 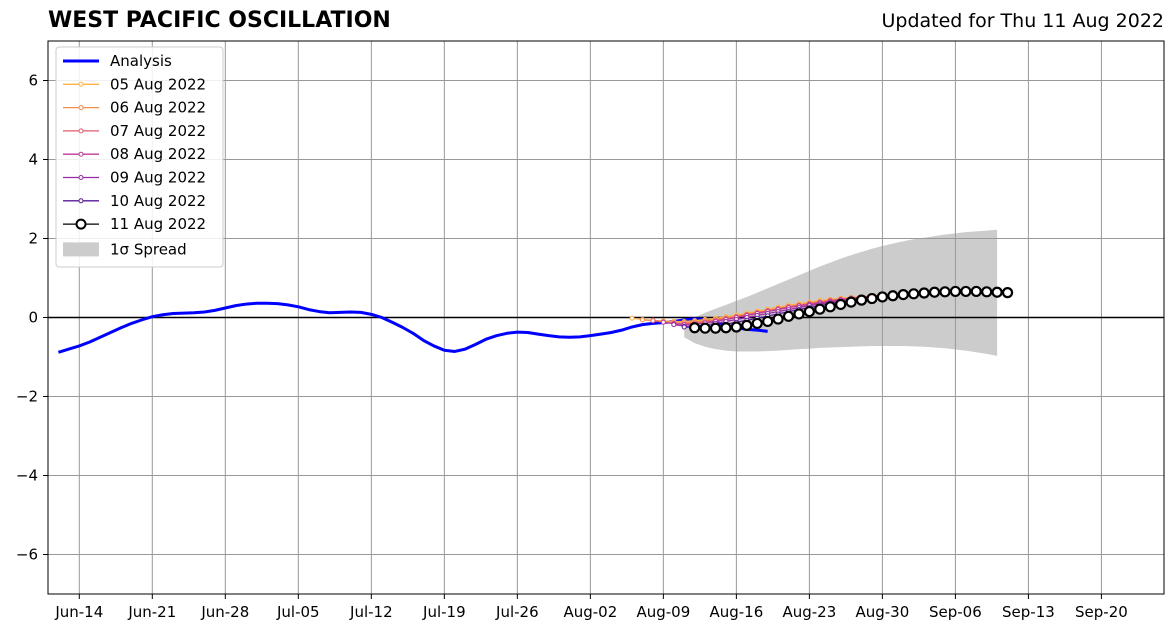 I want to click on legend-label: 1σ Spread, so click(x=148, y=249).